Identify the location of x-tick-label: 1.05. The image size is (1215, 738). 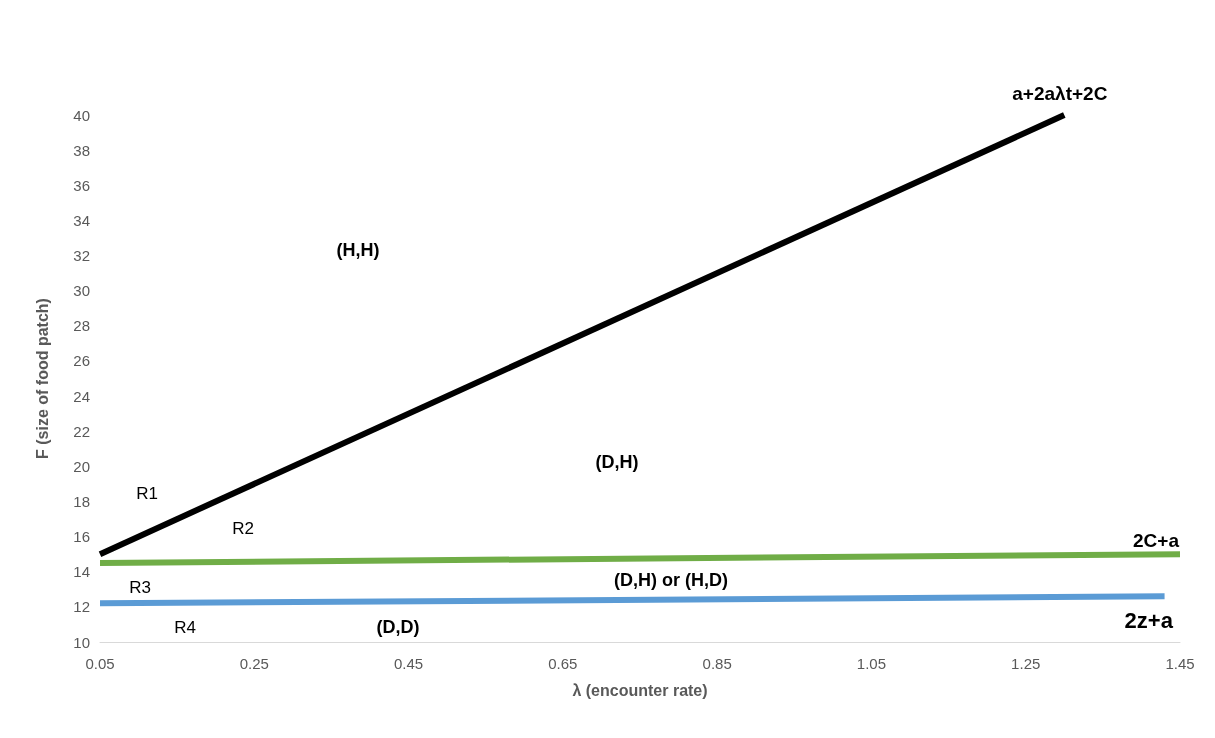
(871, 663).